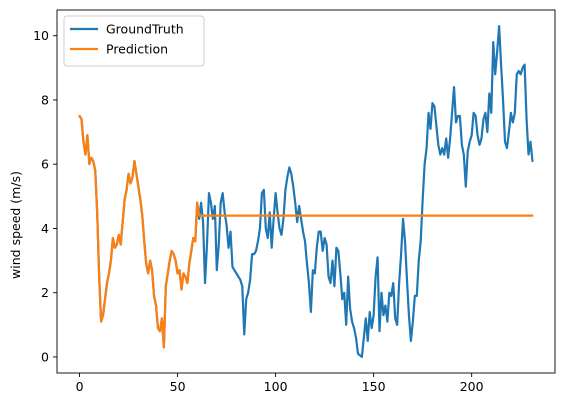 The height and width of the screenshot is (413, 562). Describe the element at coordinates (45, 196) in the screenshot. I see `y-axis-ticks: 0 2 4 6 8 10` at that location.